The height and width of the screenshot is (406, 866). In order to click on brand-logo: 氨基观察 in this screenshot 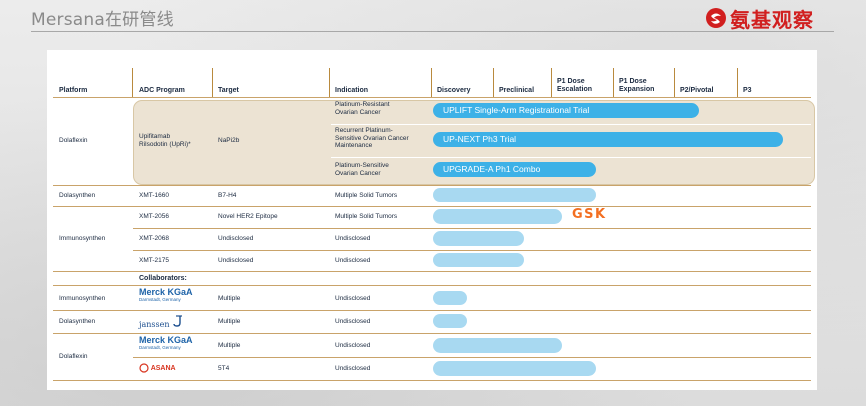, I will do `click(759, 18)`.